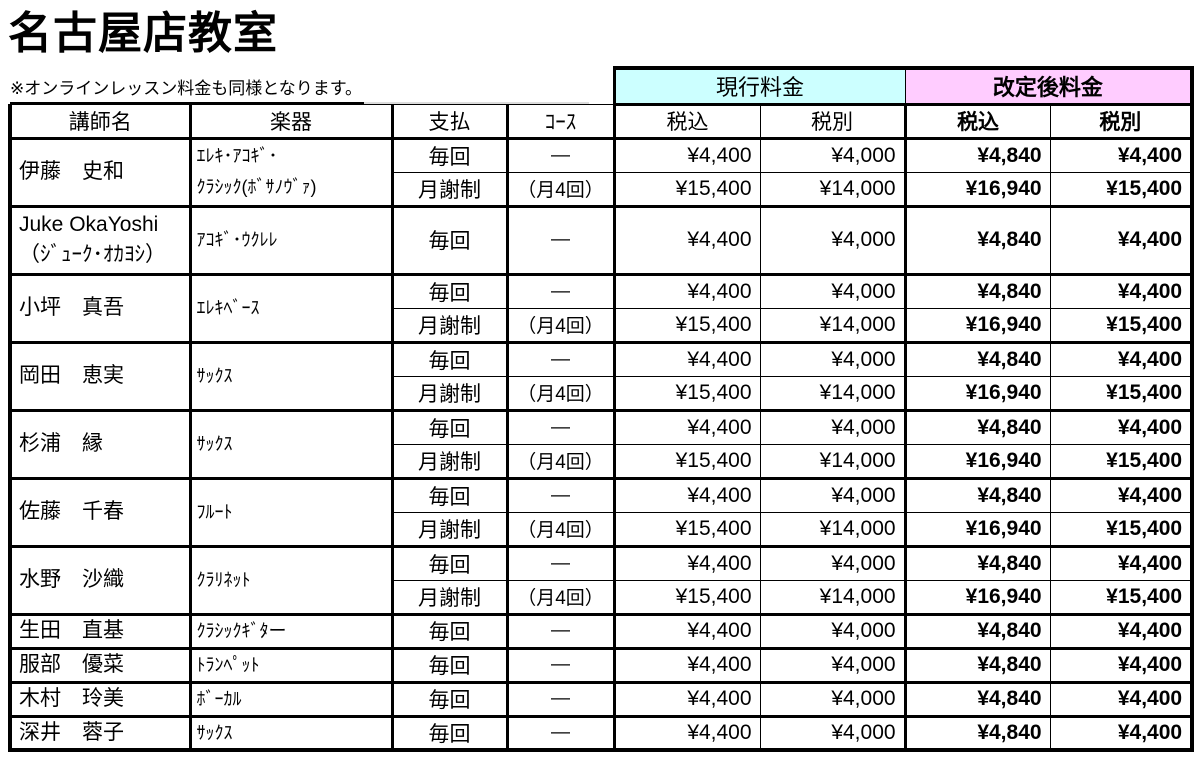  I want to click on table-row: 岡田 恵実 ｻｯｸｽ 毎回 ― ¥4,400 ¥4,000 ¥4,840 ¥4,400, so click(601, 375).